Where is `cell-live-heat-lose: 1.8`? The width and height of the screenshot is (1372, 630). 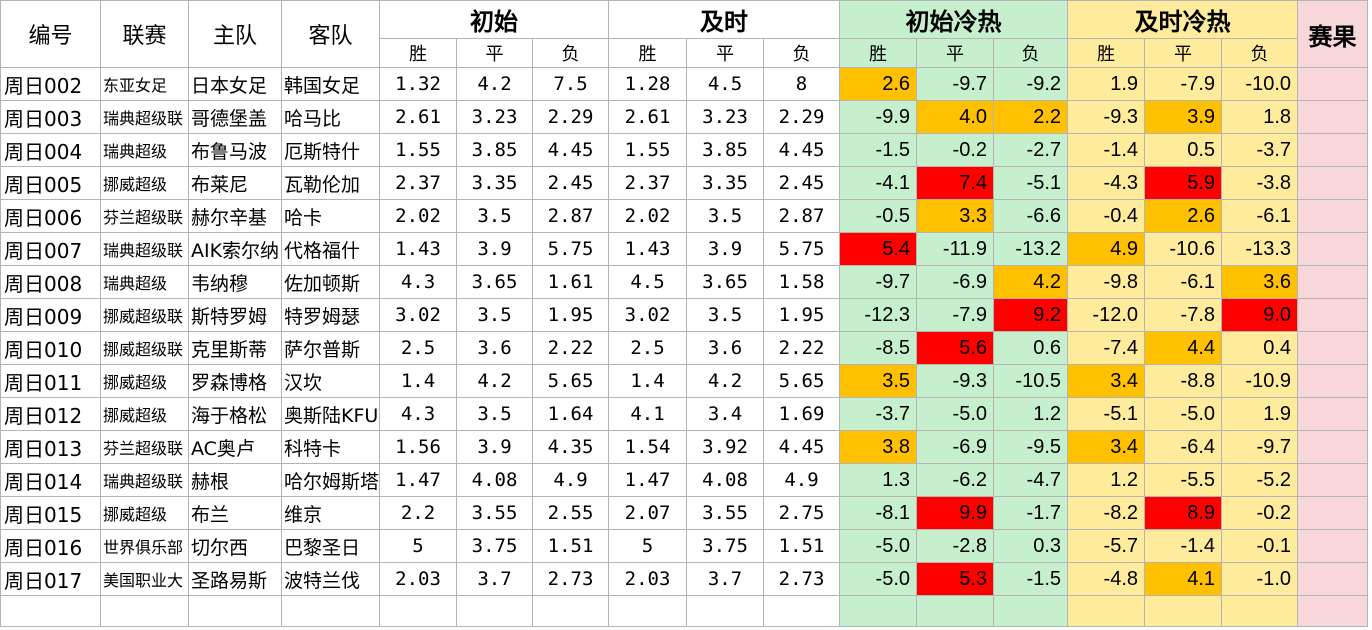
cell-live-heat-lose: 1.8 is located at coordinates (1260, 117).